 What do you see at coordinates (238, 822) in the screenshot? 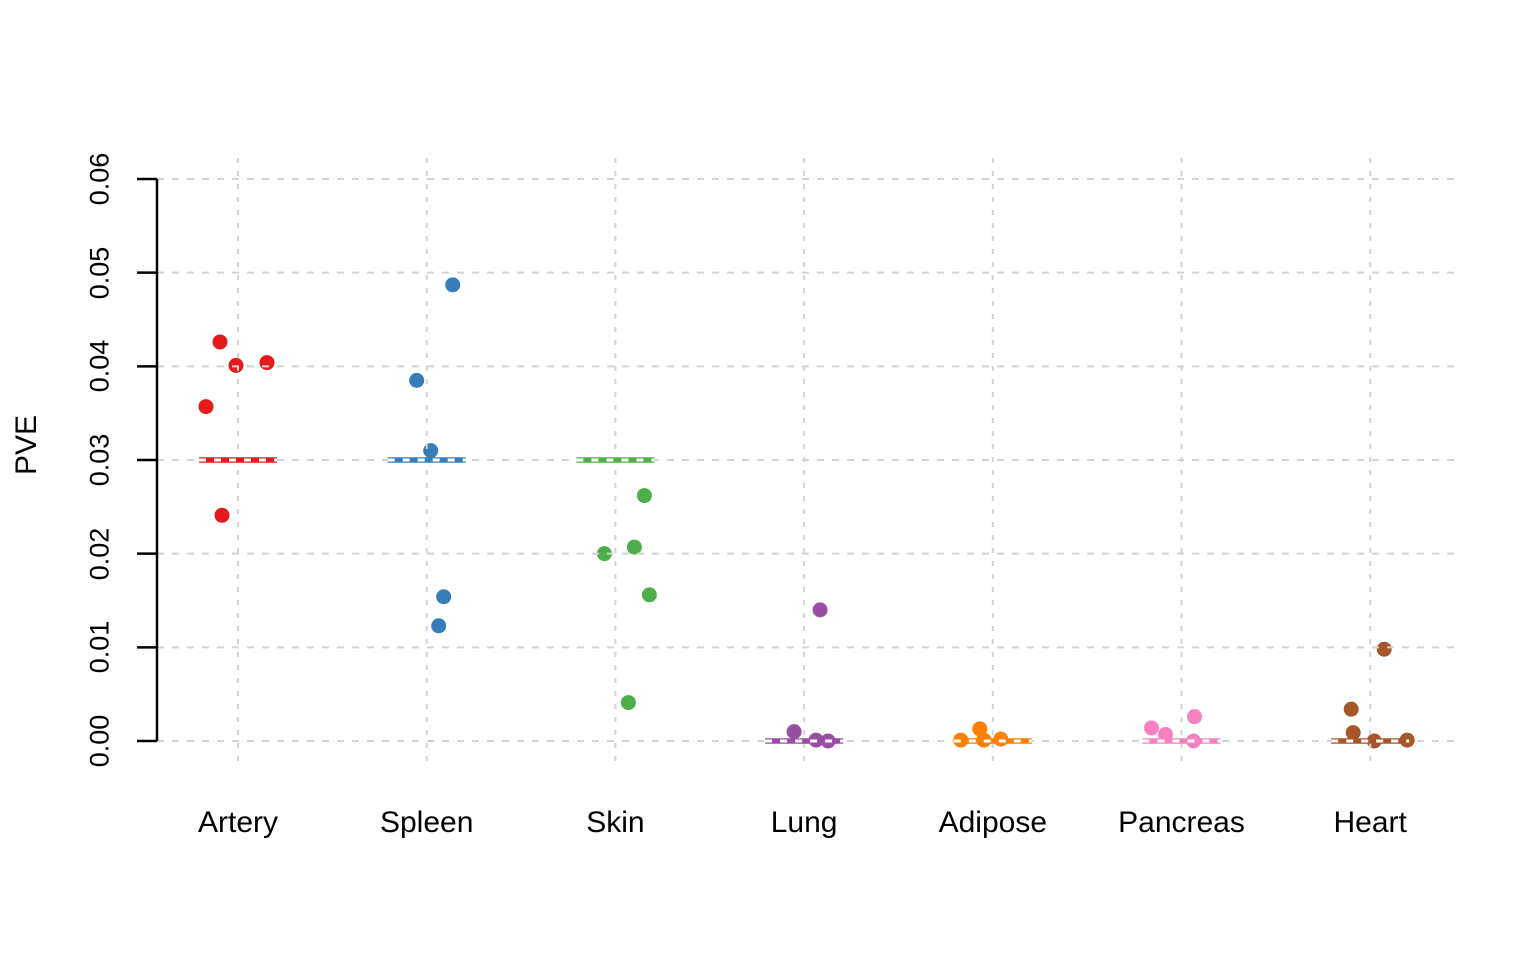
I see `x-category-label: Artery` at bounding box center [238, 822].